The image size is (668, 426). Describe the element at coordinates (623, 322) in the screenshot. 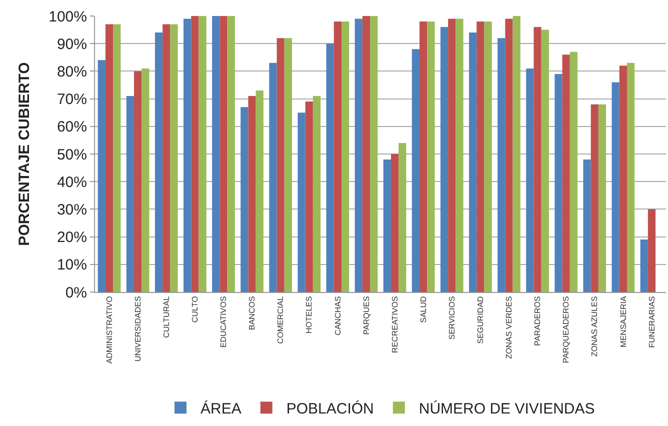

I see `x-tick-label: MENSAJERIA` at that location.